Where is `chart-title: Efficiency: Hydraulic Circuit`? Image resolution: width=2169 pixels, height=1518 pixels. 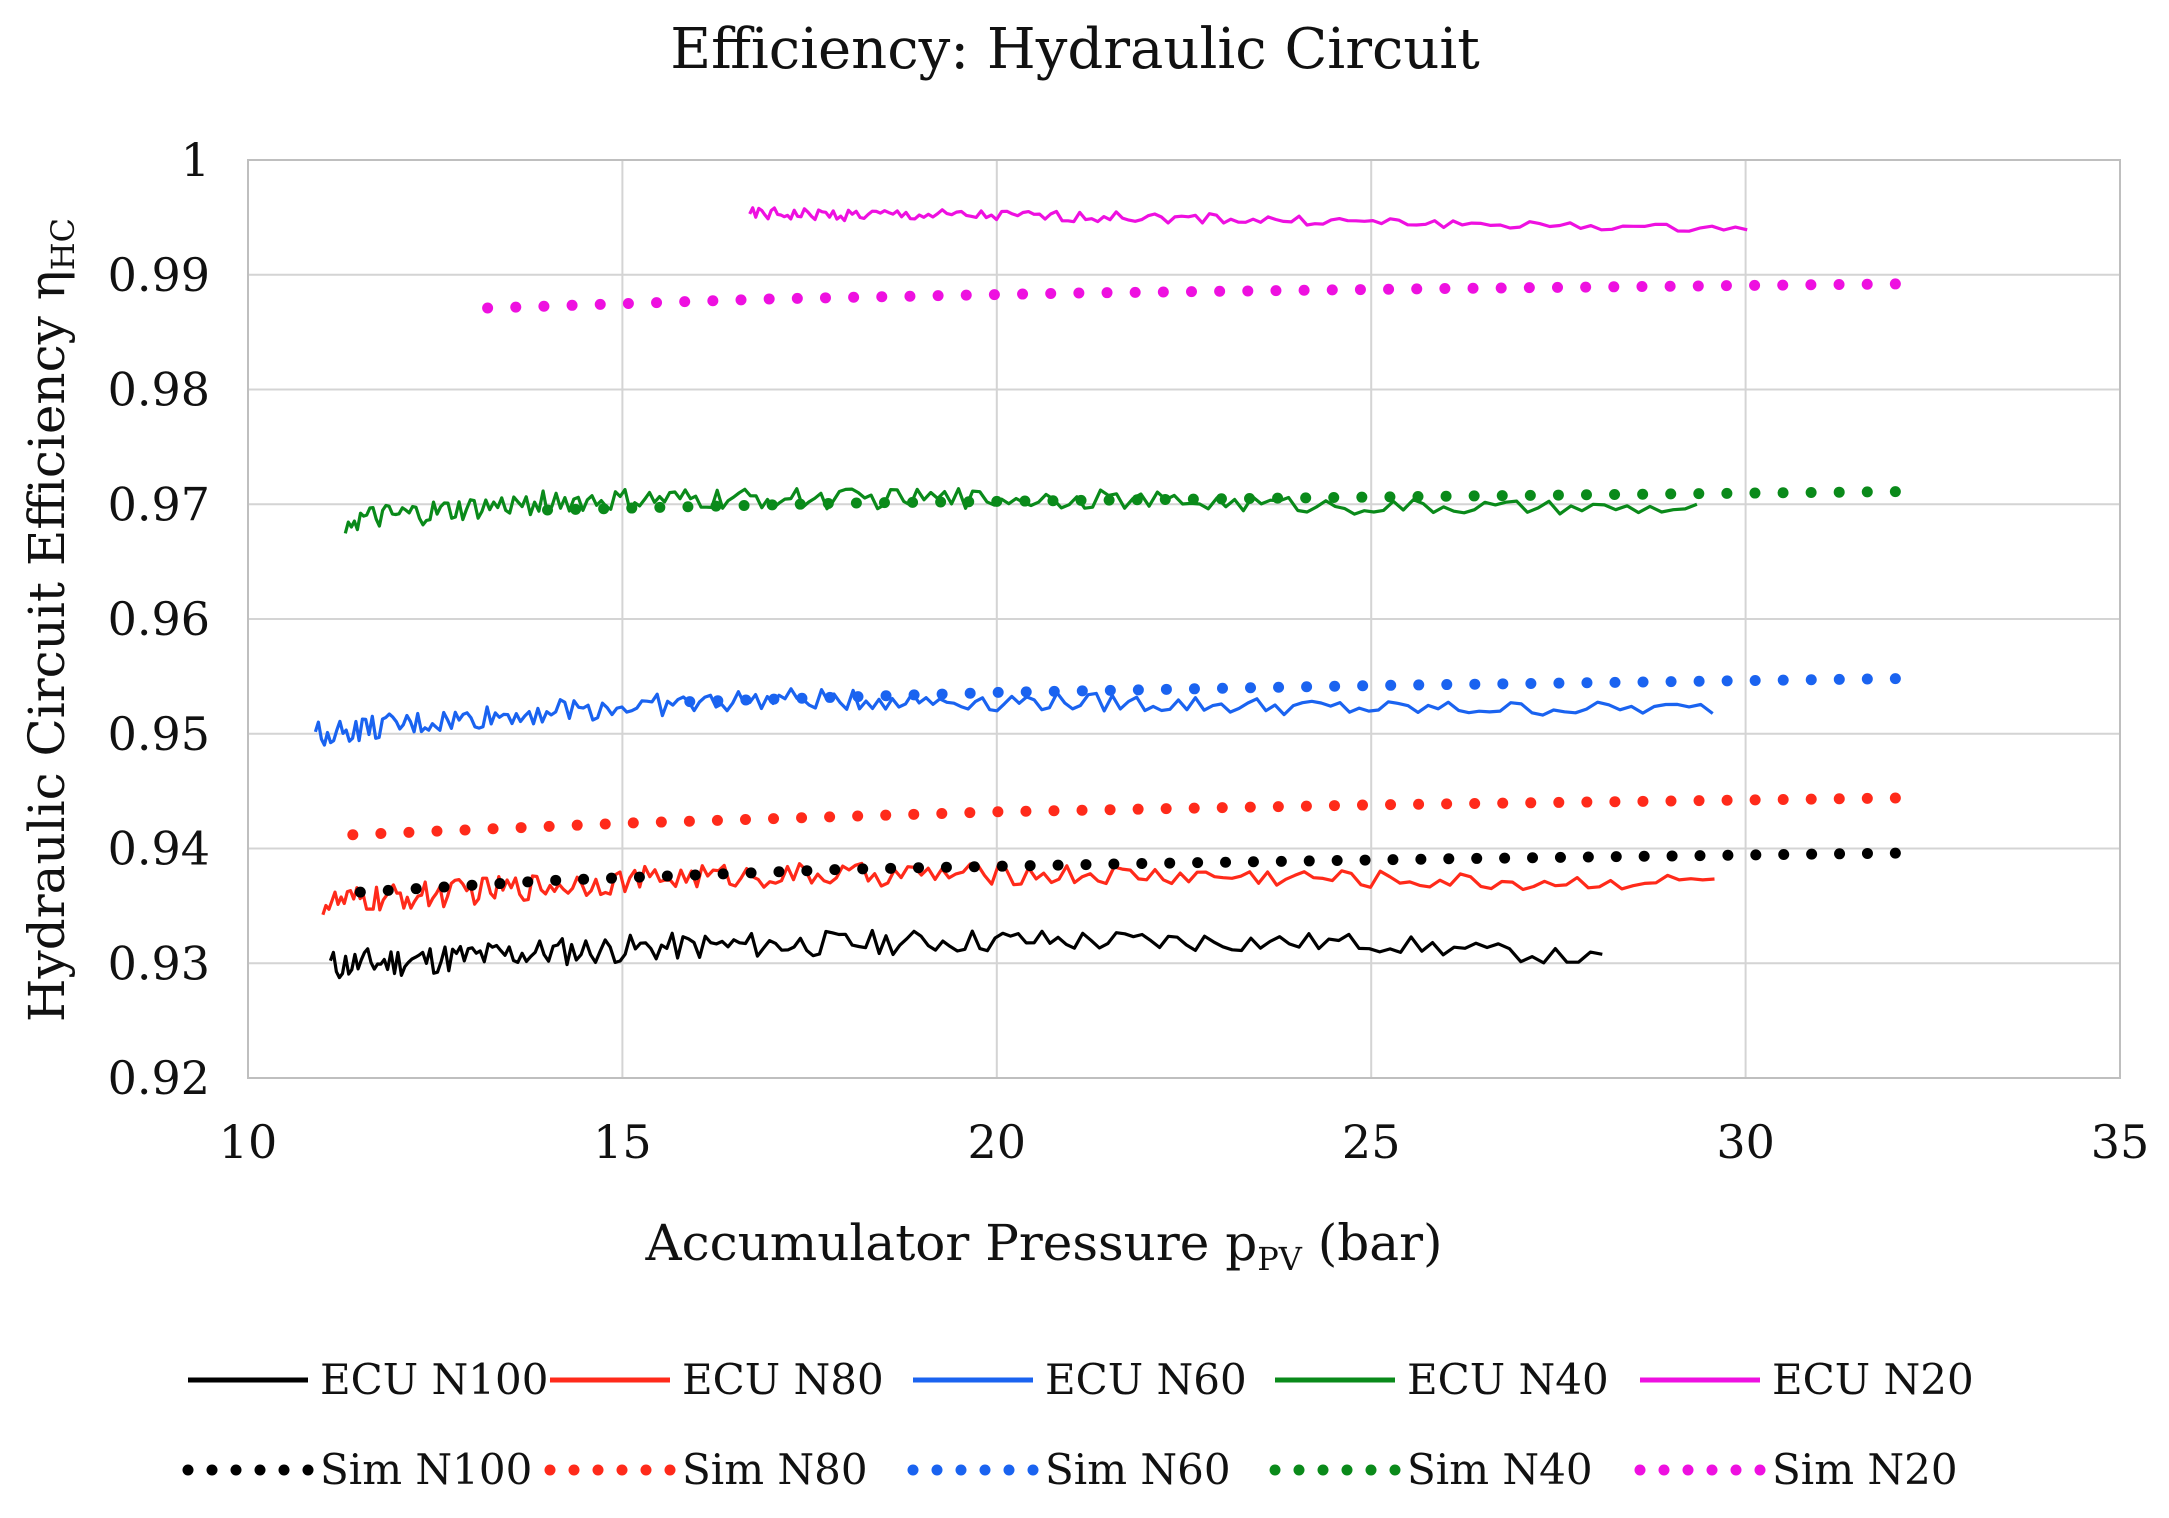 chart-title: Efficiency: Hydraulic Circuit is located at coordinates (1075, 49).